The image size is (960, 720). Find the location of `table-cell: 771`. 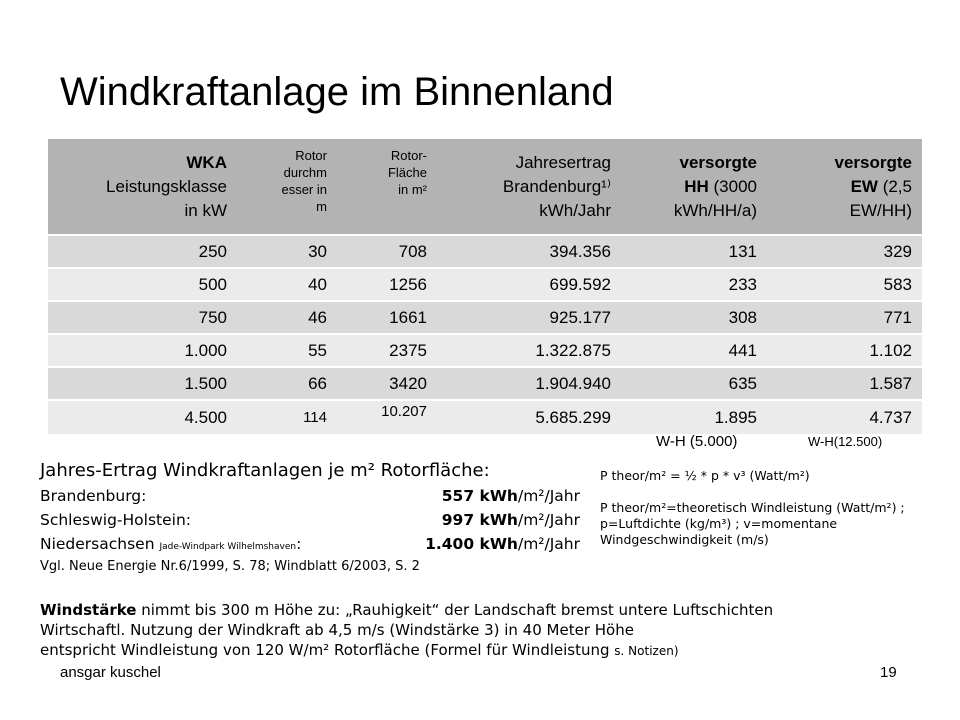

table-cell: 771 is located at coordinates (844, 317).